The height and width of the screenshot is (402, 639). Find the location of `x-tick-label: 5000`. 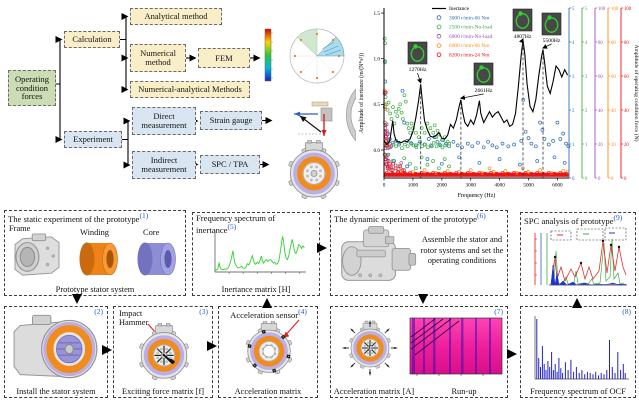

x-tick-label: 5000 is located at coordinates (528, 186).